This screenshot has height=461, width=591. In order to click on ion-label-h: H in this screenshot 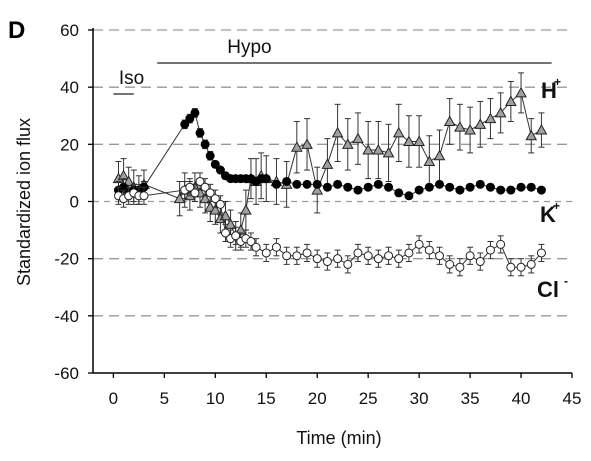, I will do `click(549, 90)`.